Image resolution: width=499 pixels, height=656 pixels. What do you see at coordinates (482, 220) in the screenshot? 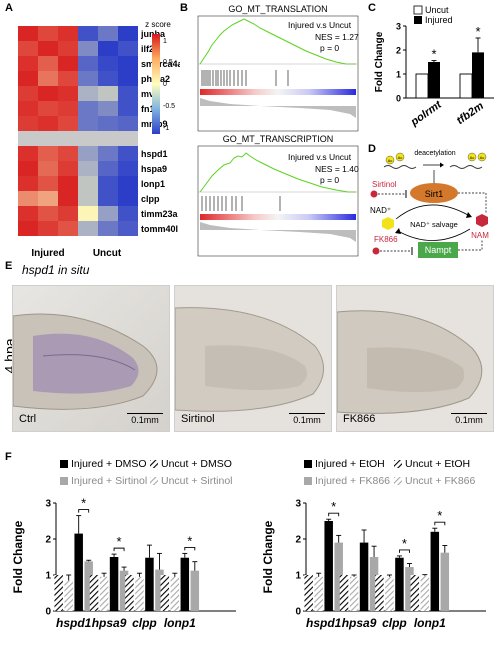
I see `nam-marker` at bounding box center [482, 220].